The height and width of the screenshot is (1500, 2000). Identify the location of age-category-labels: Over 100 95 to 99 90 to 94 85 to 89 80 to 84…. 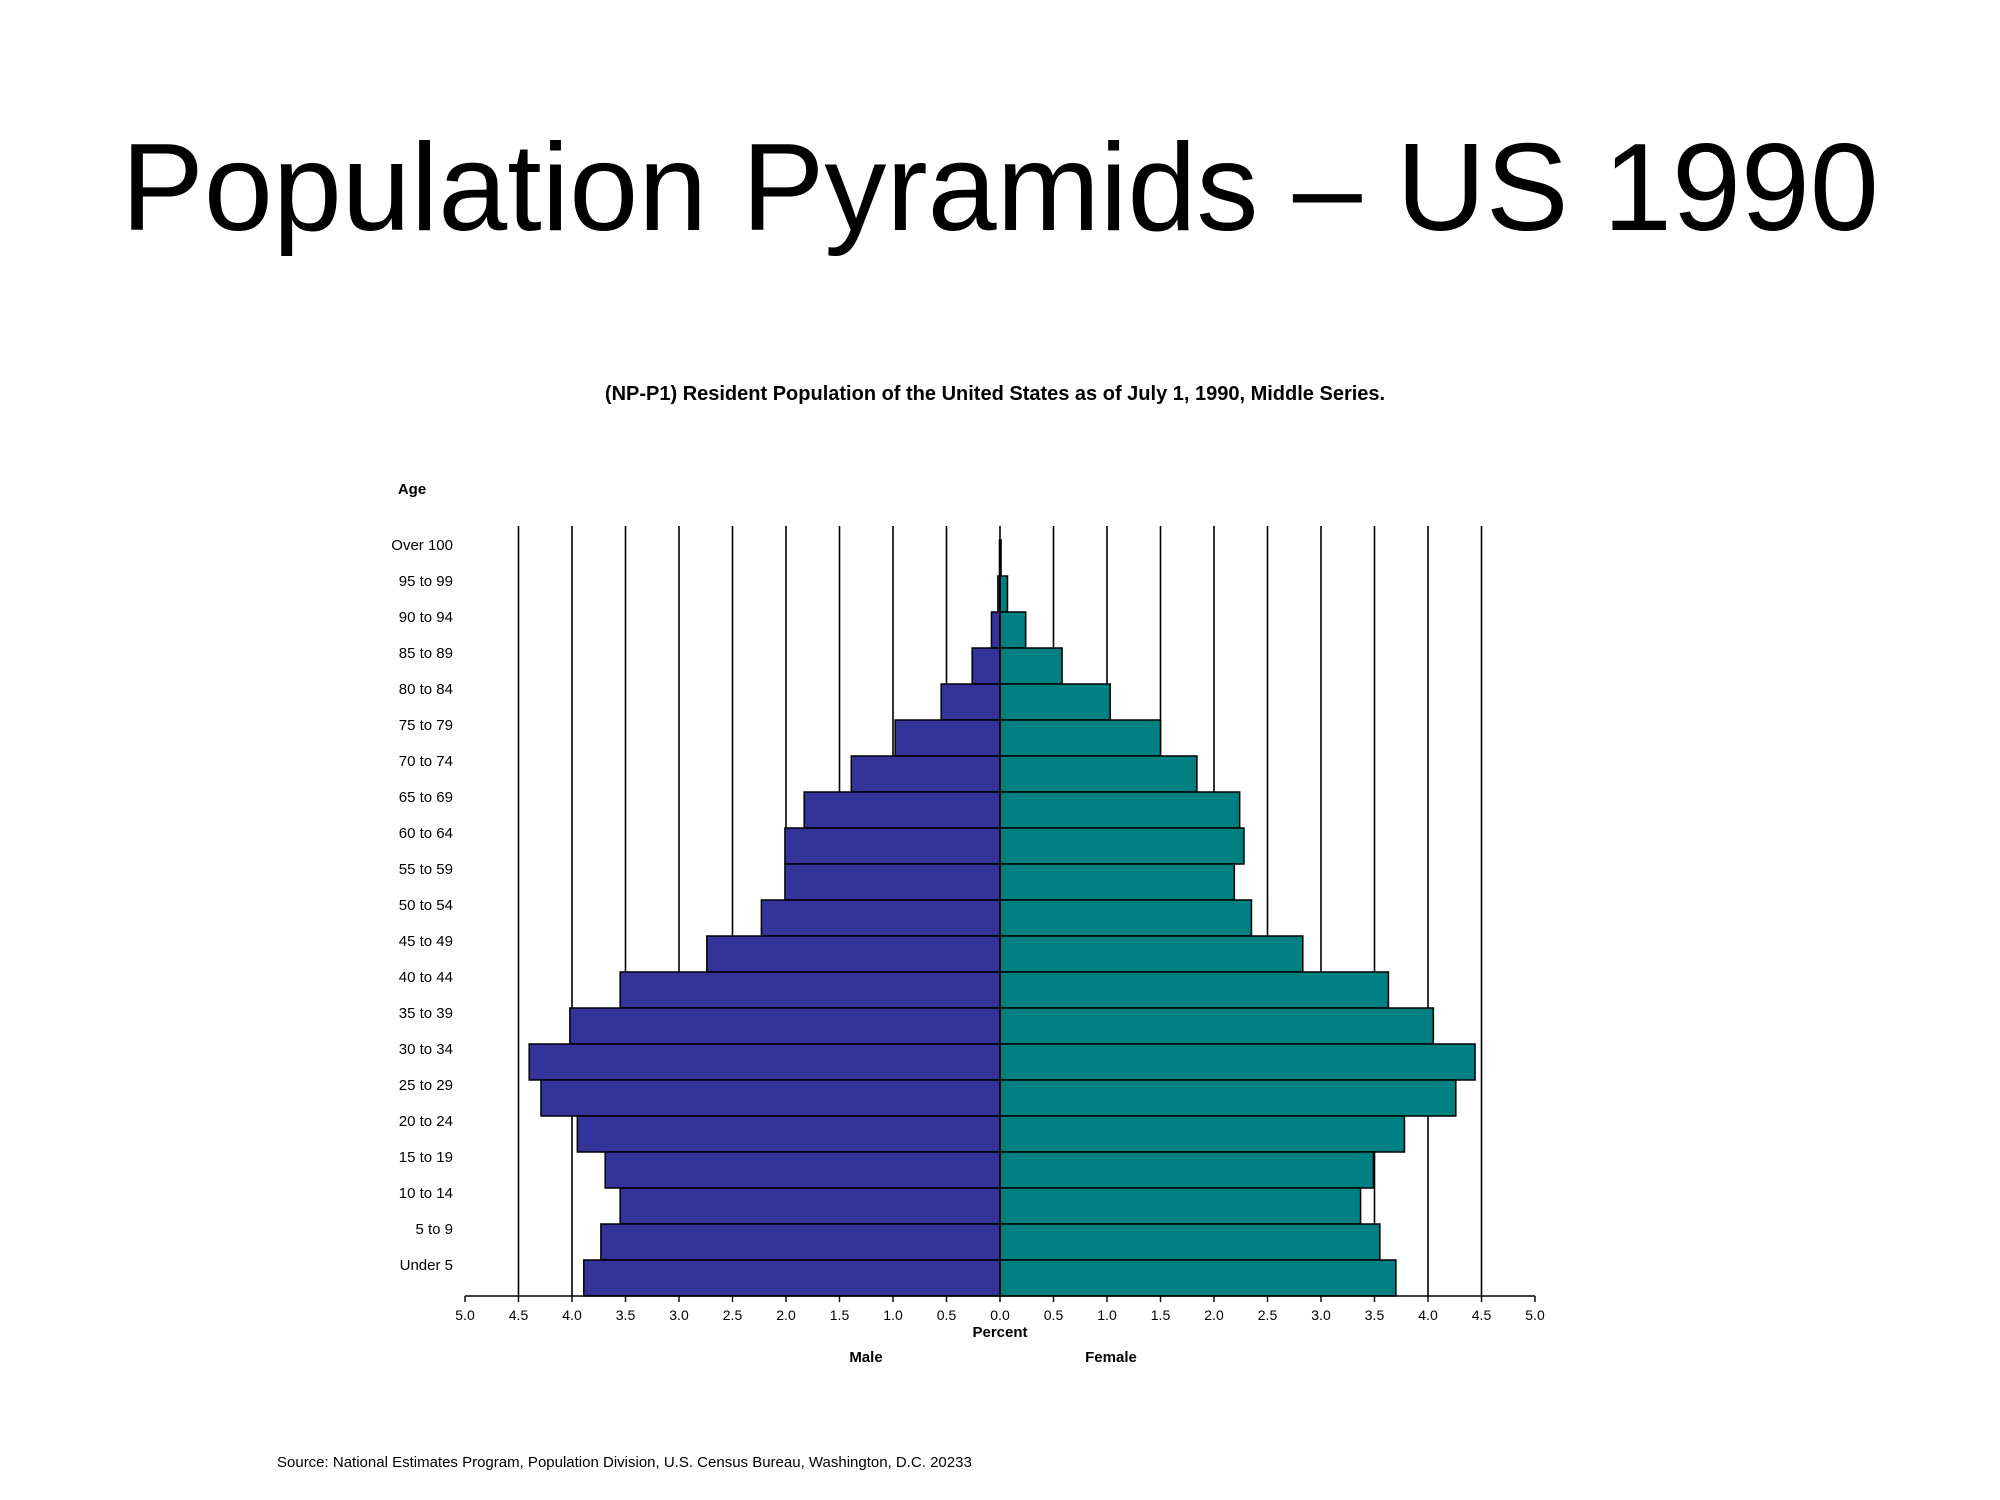
(422, 905).